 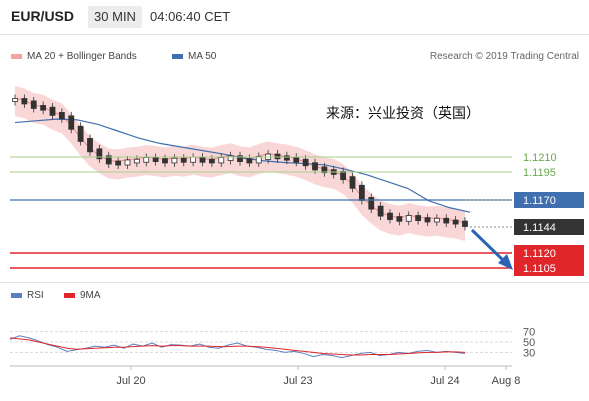 What do you see at coordinates (505, 262) in the screenshot?
I see `forecast-arrow-head` at bounding box center [505, 262].